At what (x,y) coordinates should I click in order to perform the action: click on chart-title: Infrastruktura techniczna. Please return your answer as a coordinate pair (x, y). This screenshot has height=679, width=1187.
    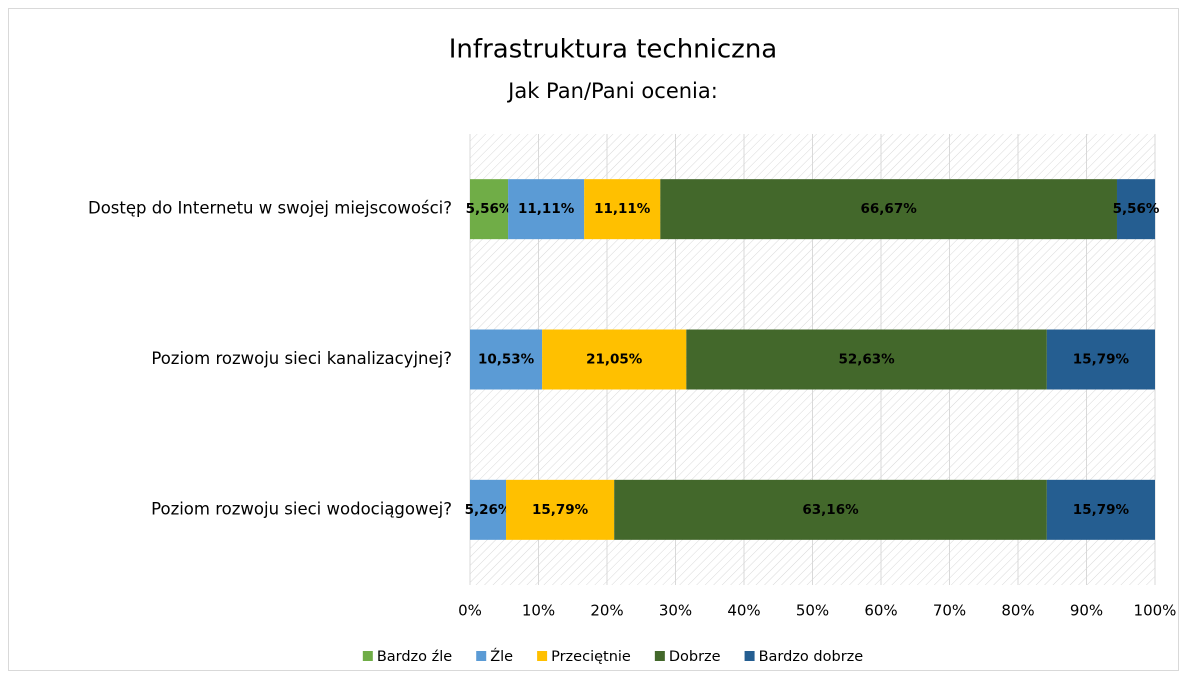
    Looking at the image, I should click on (613, 50).